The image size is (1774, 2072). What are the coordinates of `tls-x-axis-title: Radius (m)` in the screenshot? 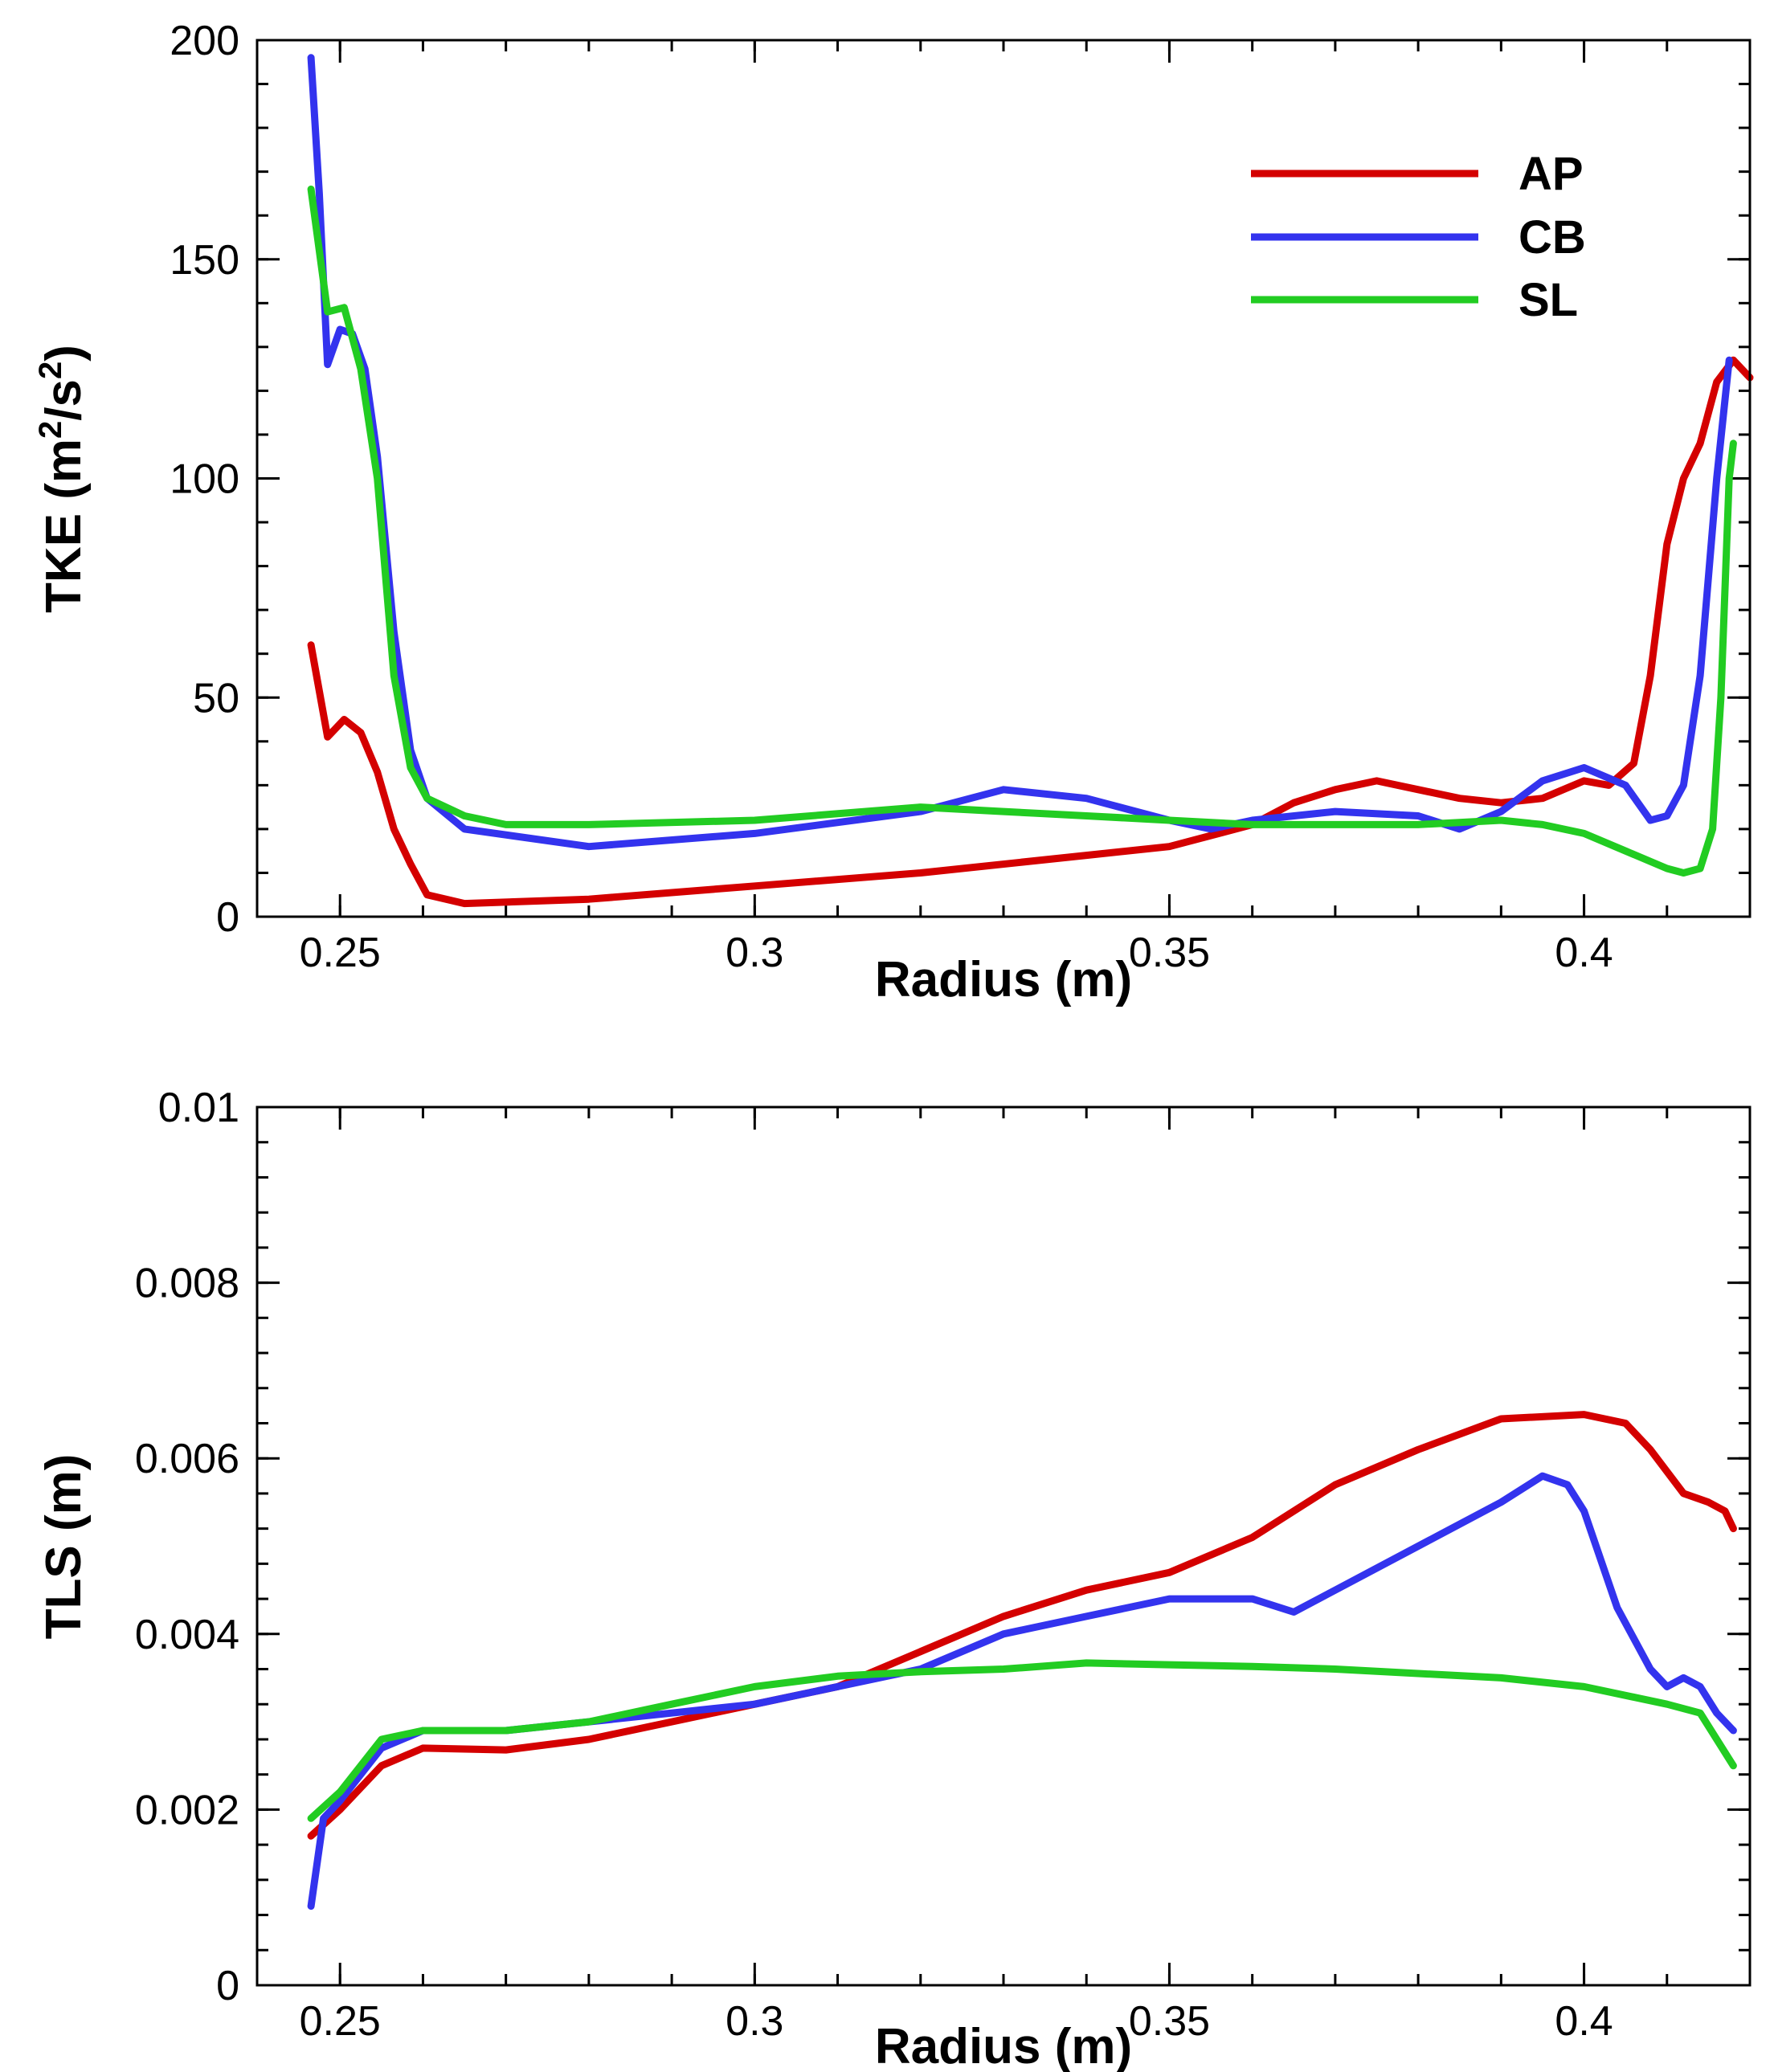 It's located at (1003, 2045).